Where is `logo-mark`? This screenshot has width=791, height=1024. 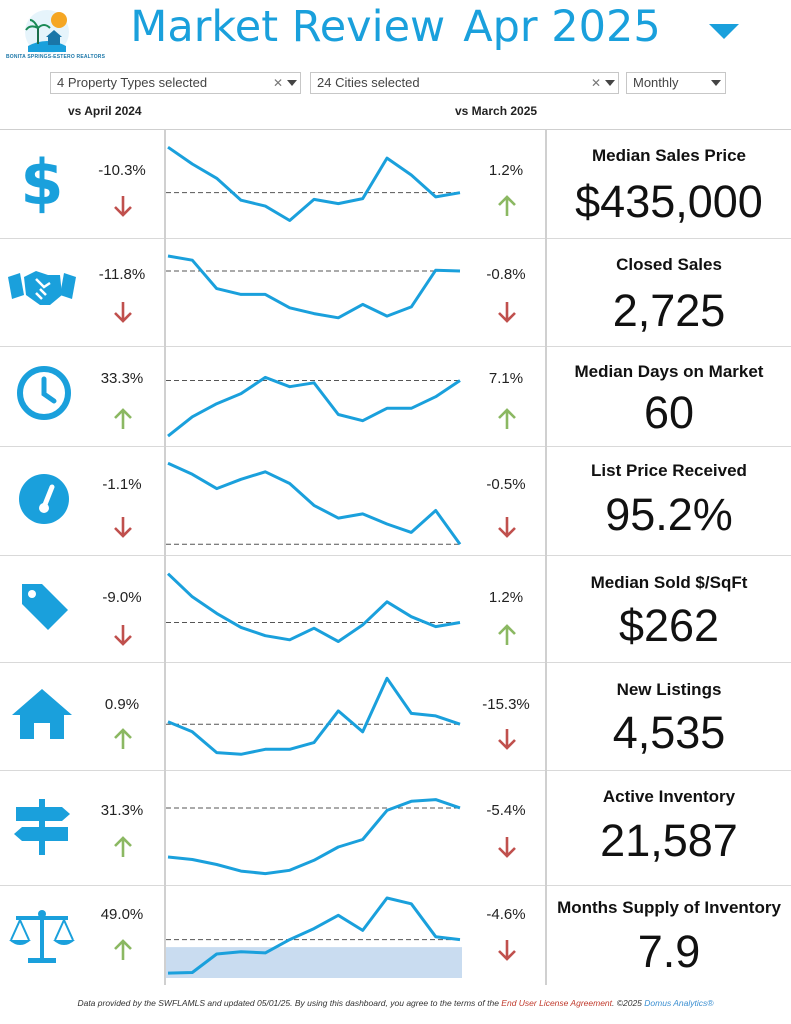 logo-mark is located at coordinates (47, 32).